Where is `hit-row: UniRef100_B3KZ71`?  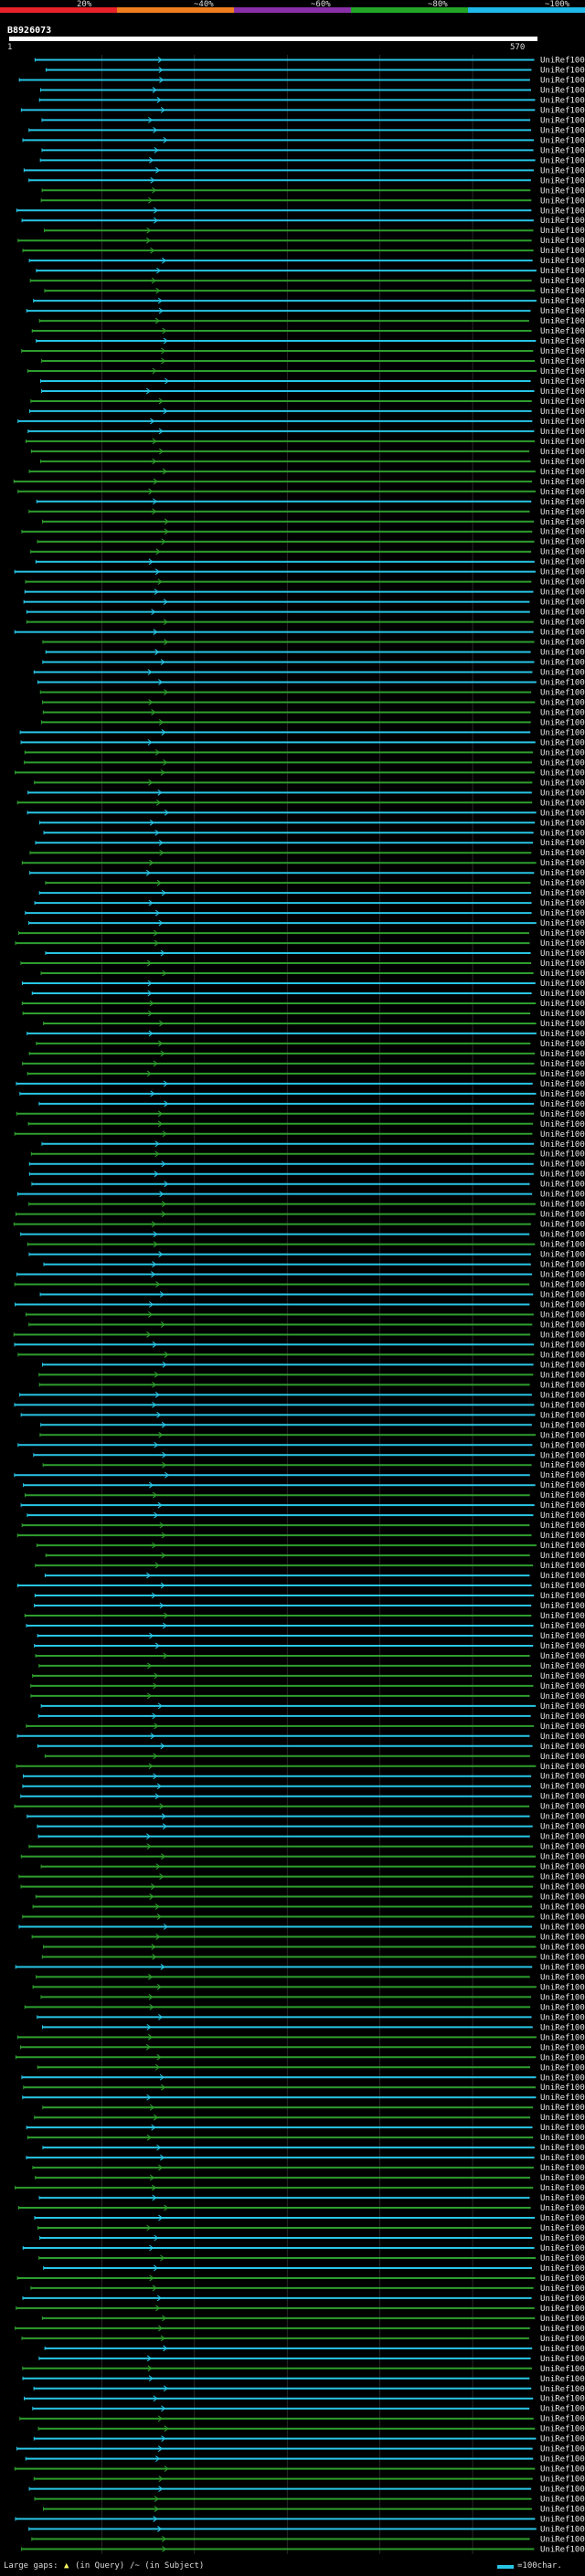 hit-row: UniRef100_B3KZ71 is located at coordinates (299, 1405).